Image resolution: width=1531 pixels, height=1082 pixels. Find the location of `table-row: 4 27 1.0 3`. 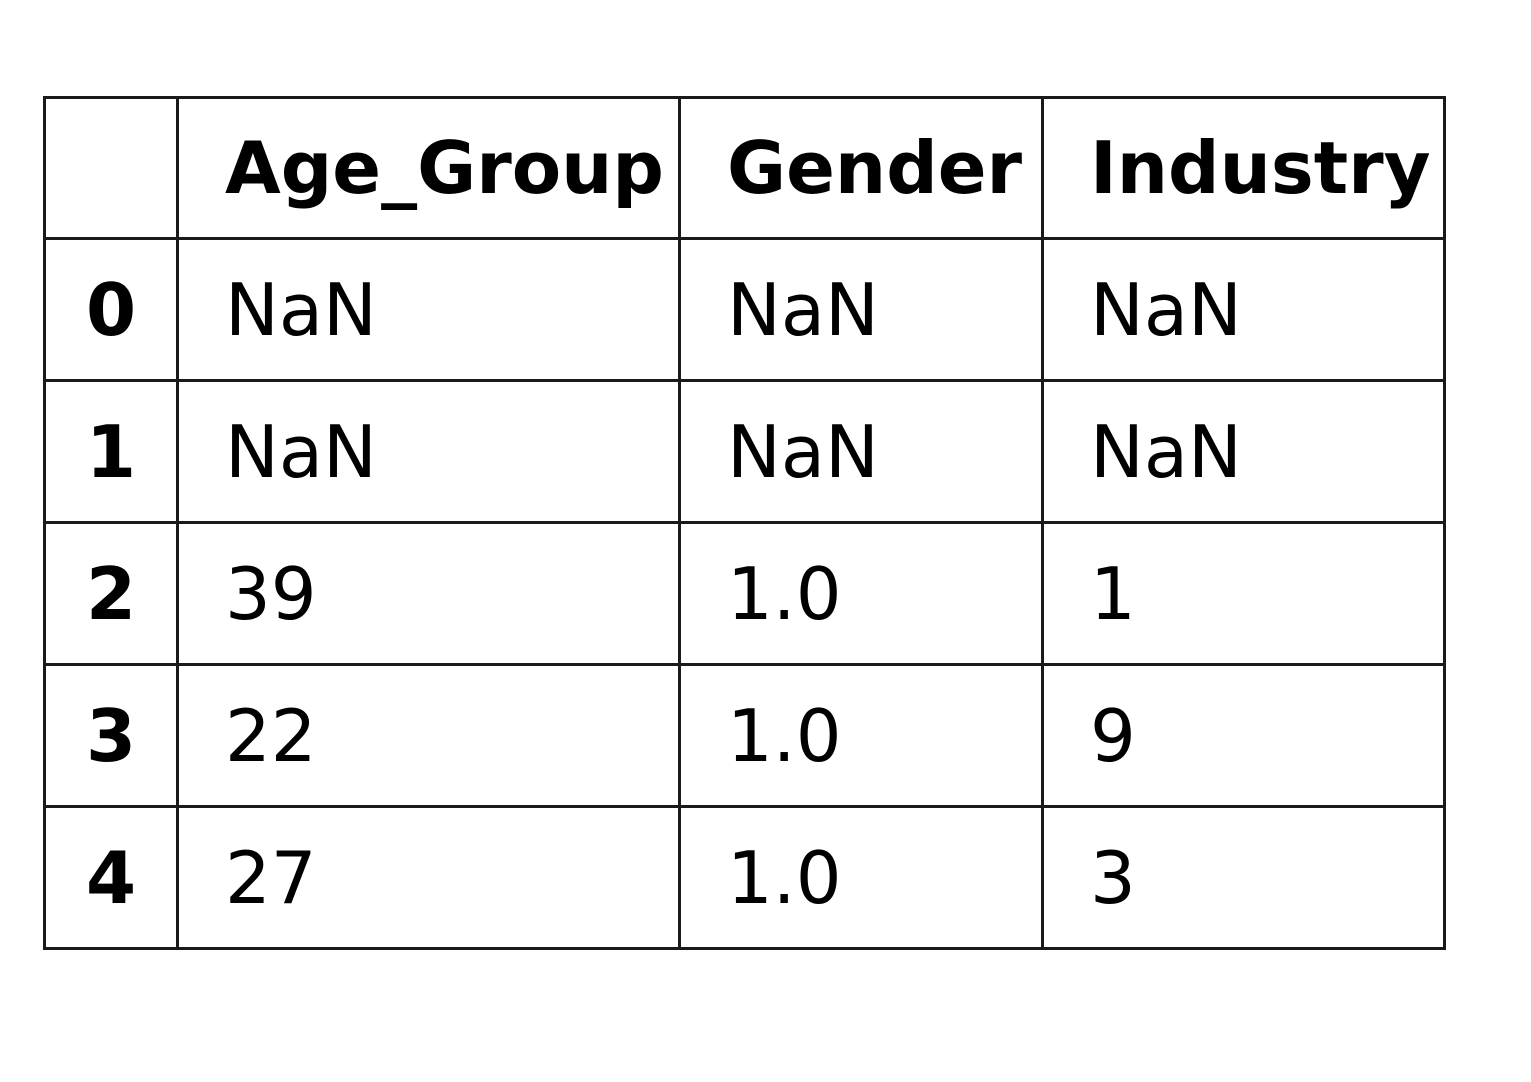

table-row: 4 27 1.0 3 is located at coordinates (744, 877).